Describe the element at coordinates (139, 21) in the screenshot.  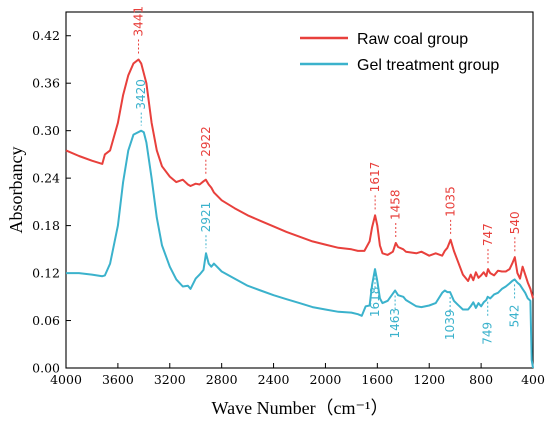
I see `peak-label: 3441` at that location.